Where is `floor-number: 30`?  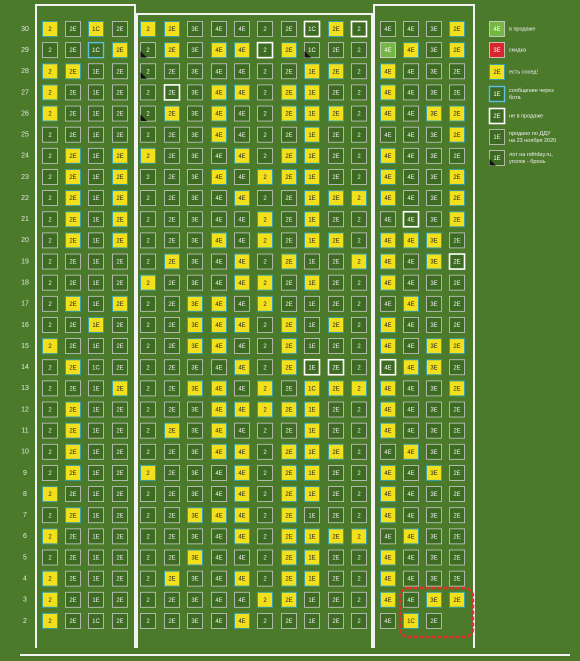 floor-number: 30 is located at coordinates (25, 29).